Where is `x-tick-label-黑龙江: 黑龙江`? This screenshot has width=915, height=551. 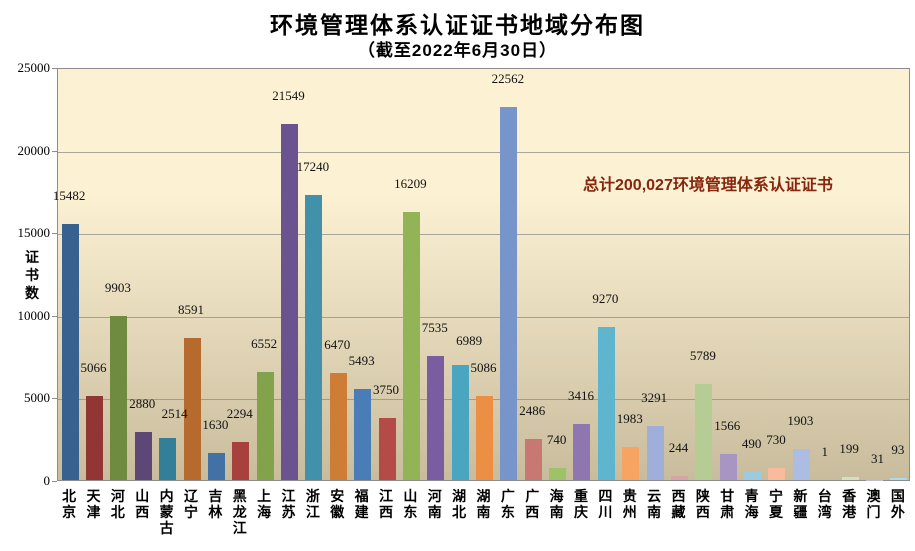
x-tick-label-黑龙江: 黑龙江 is located at coordinates (239, 512).